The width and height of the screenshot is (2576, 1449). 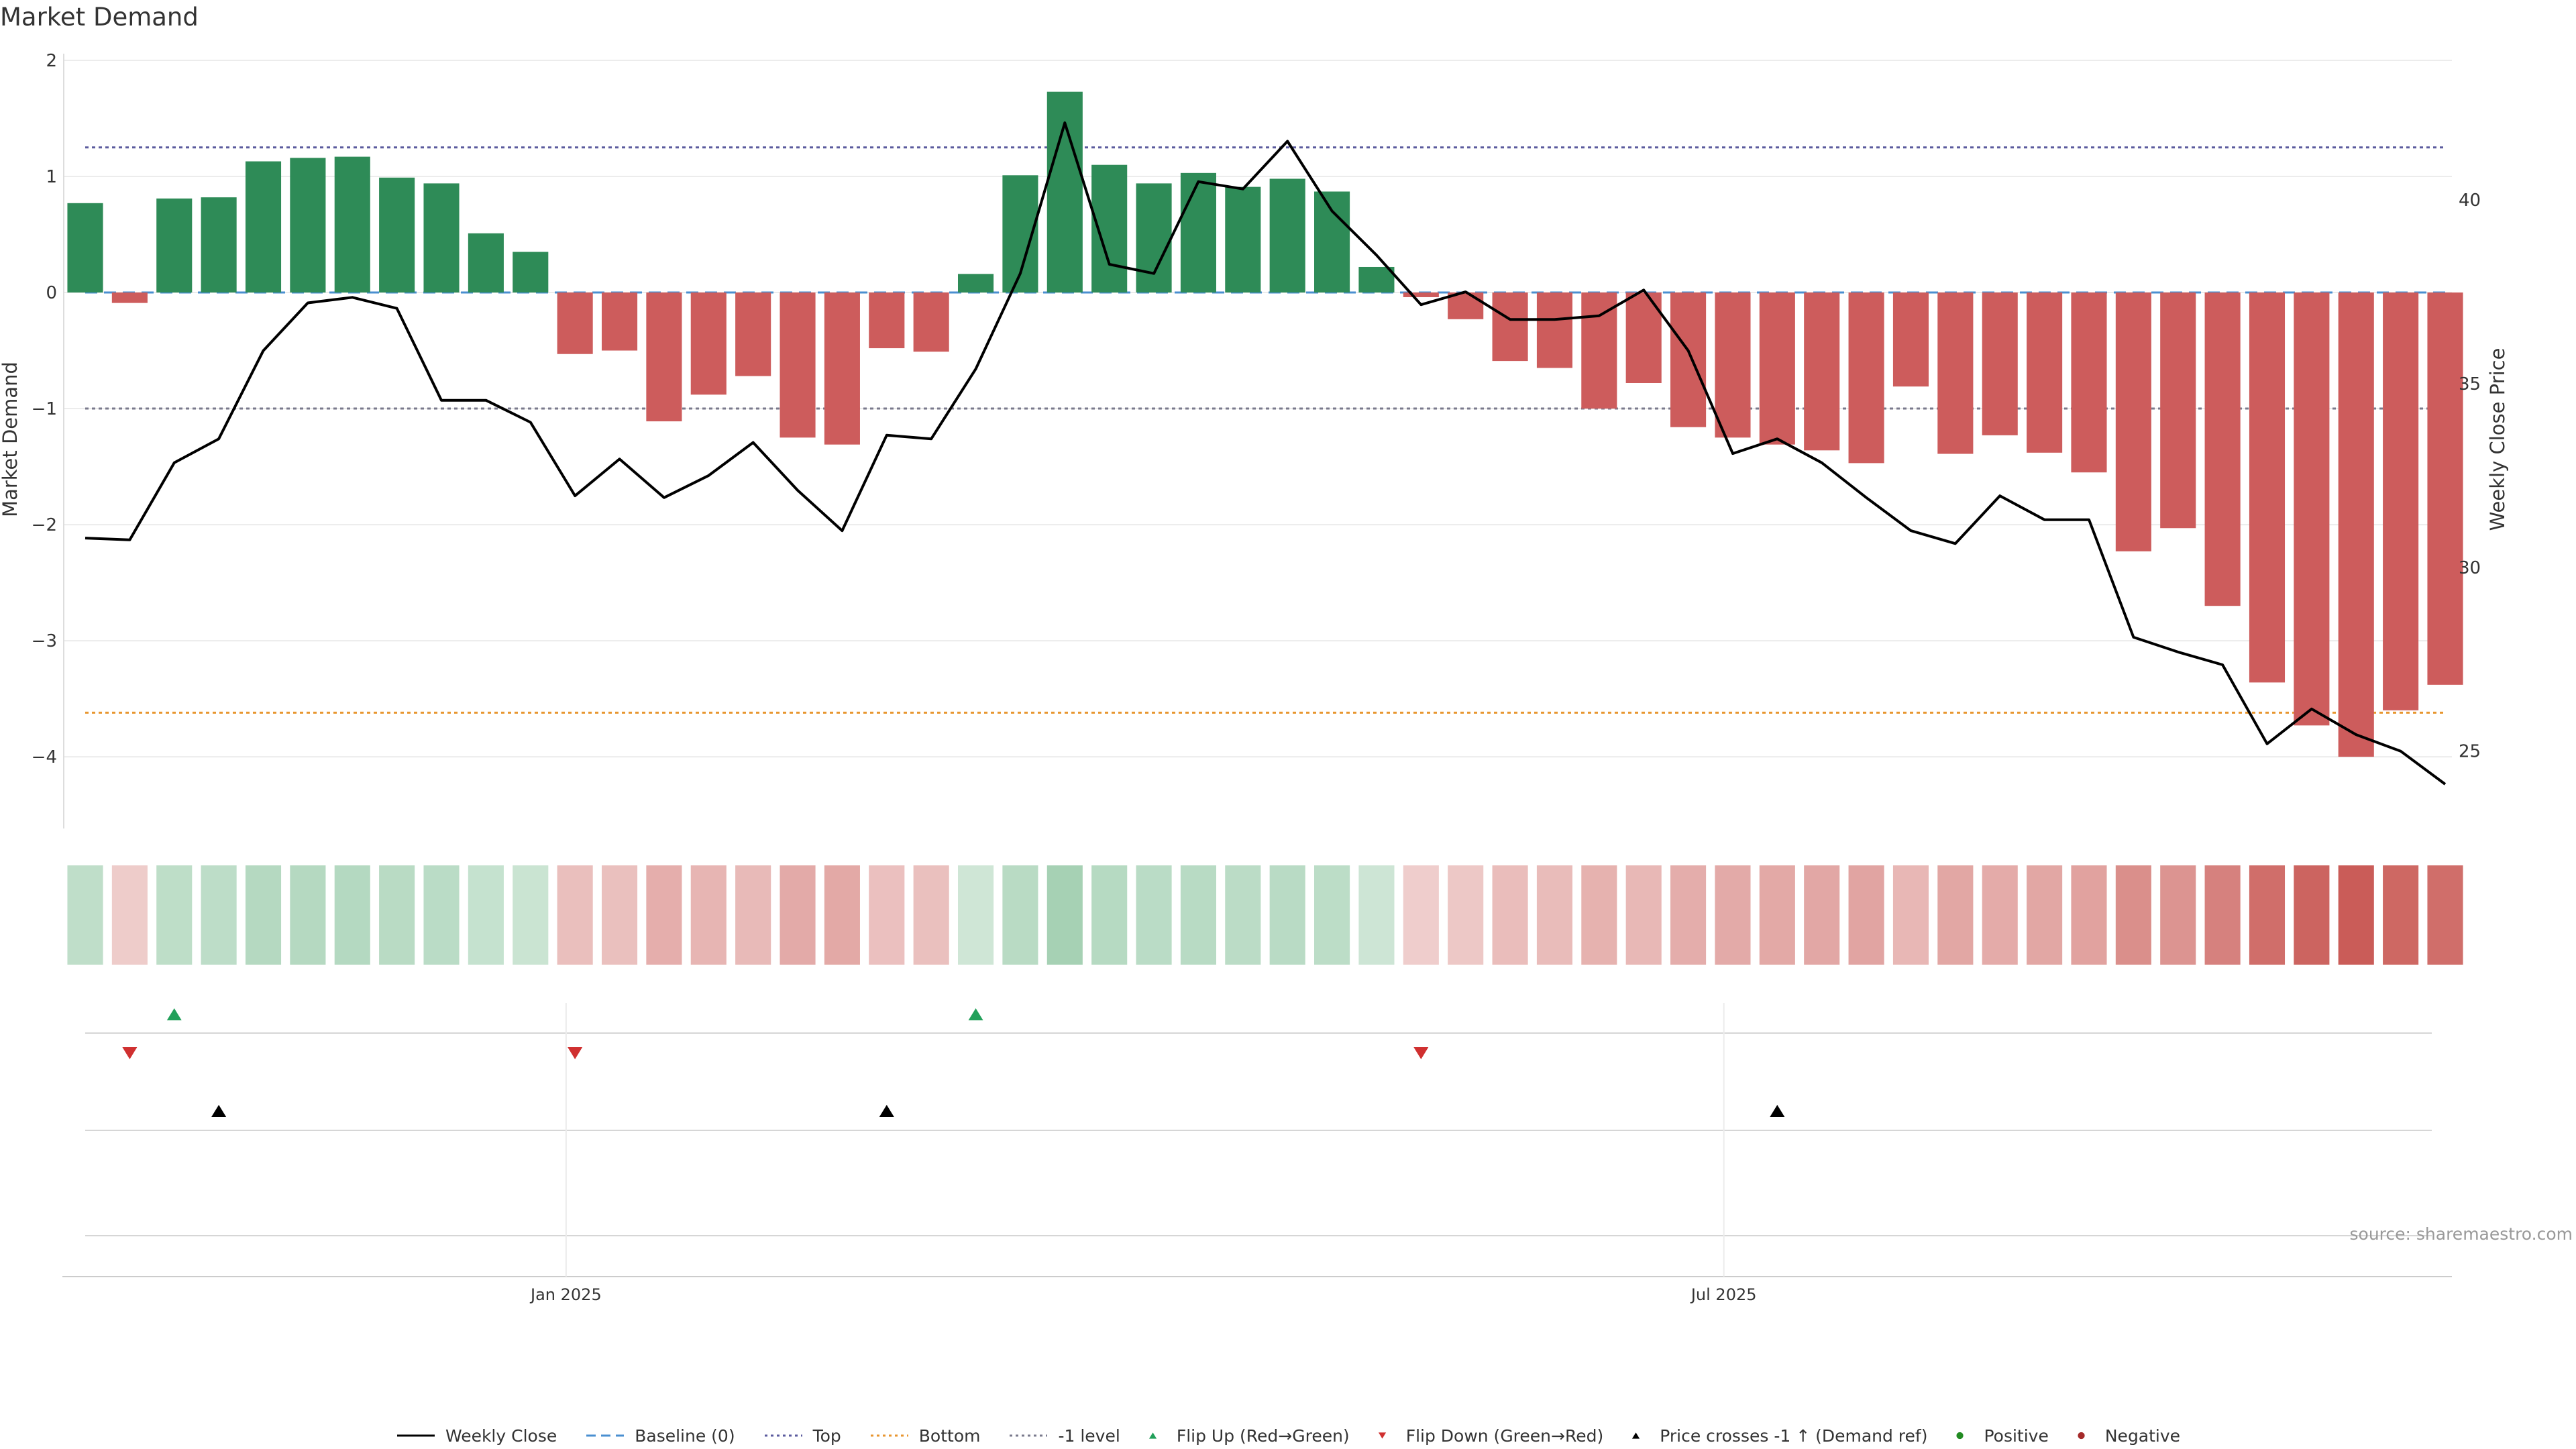 What do you see at coordinates (685, 1436) in the screenshot?
I see `legend-label: Baseline (0)` at bounding box center [685, 1436].